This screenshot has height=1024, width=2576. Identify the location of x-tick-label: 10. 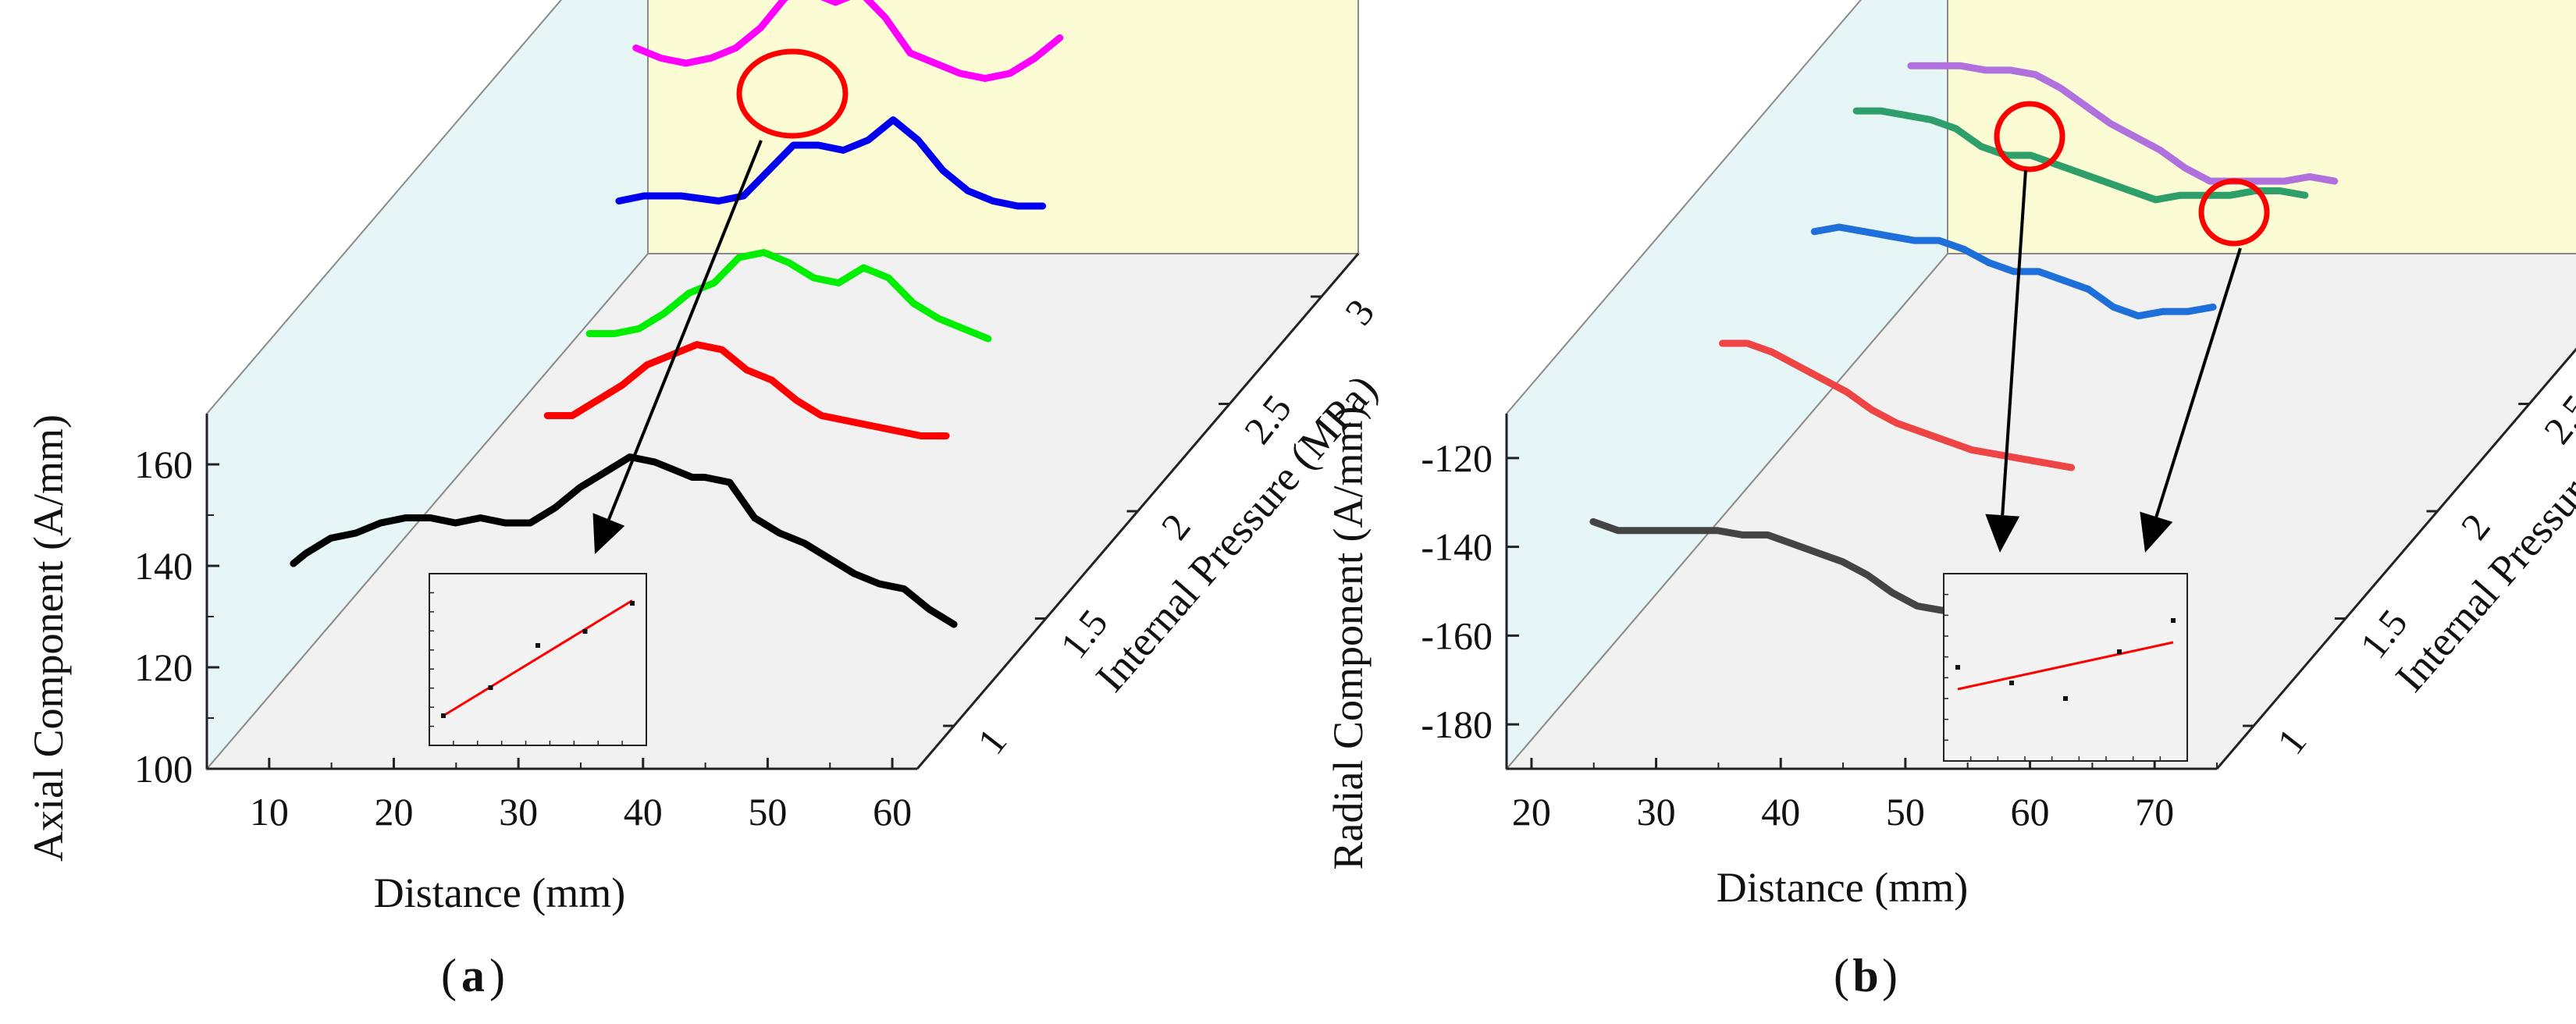
(269, 812).